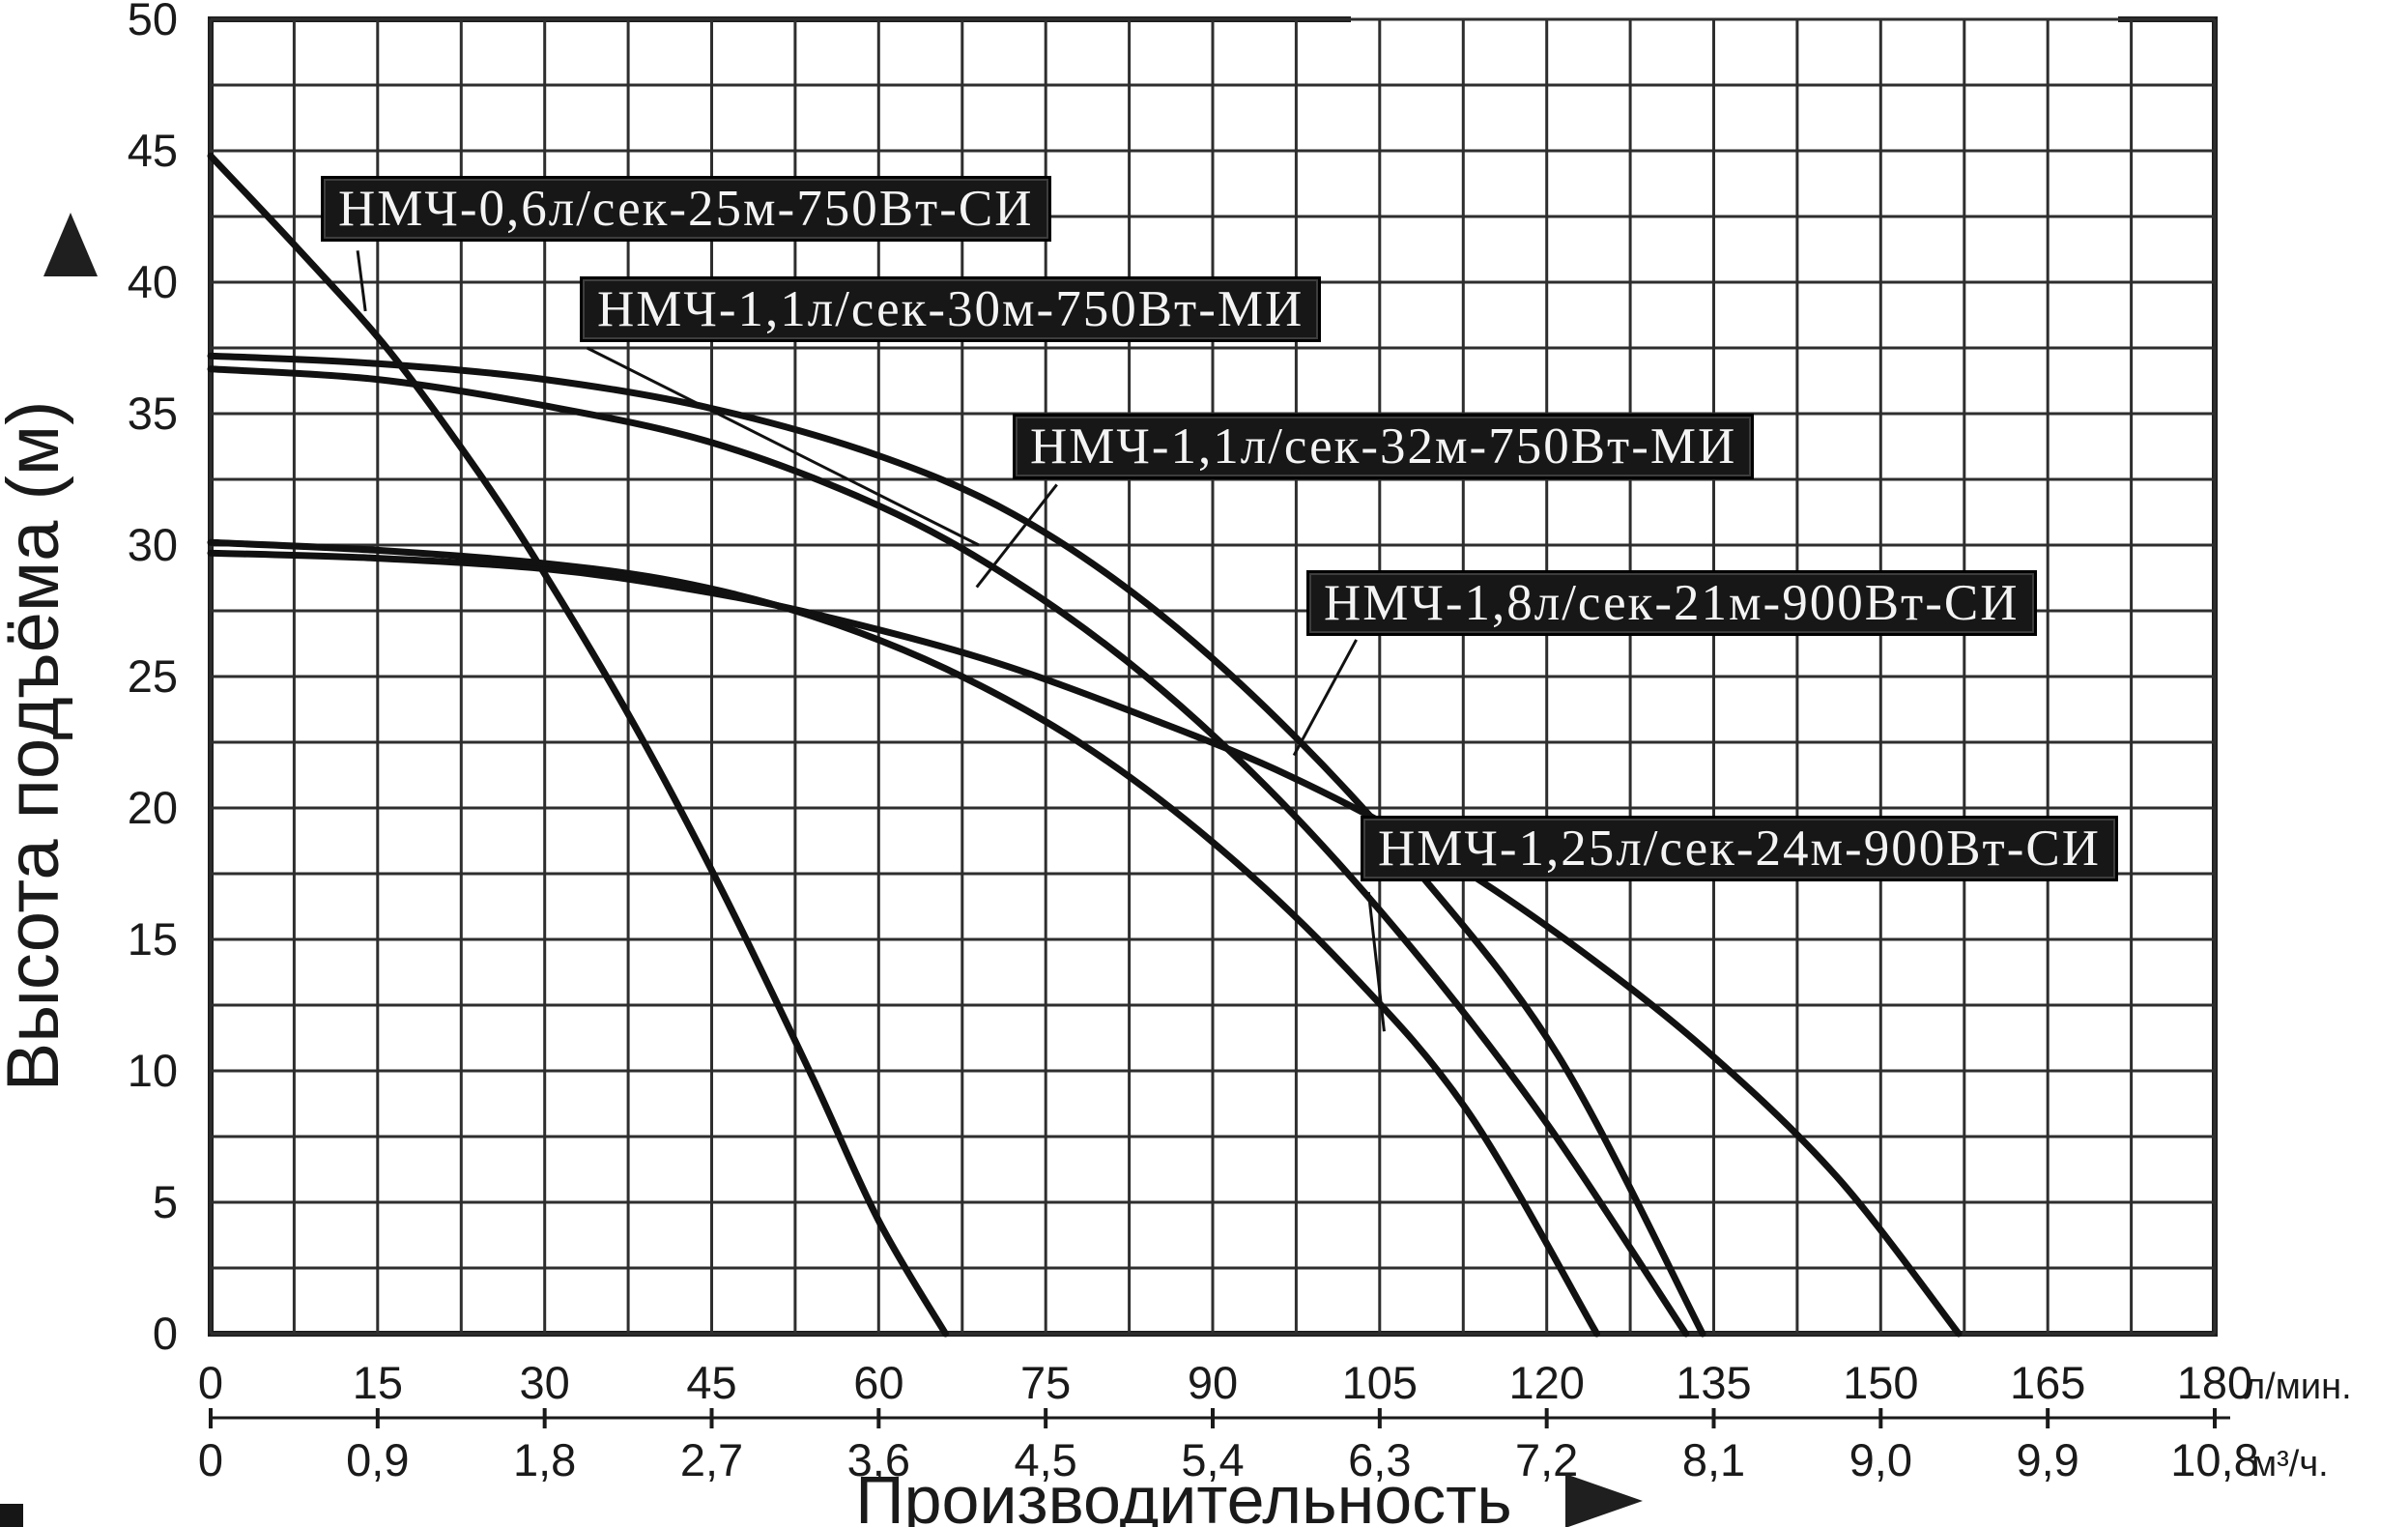  What do you see at coordinates (1881, 1383) in the screenshot?
I see `x-tick-label-lmin: 150` at bounding box center [1881, 1383].